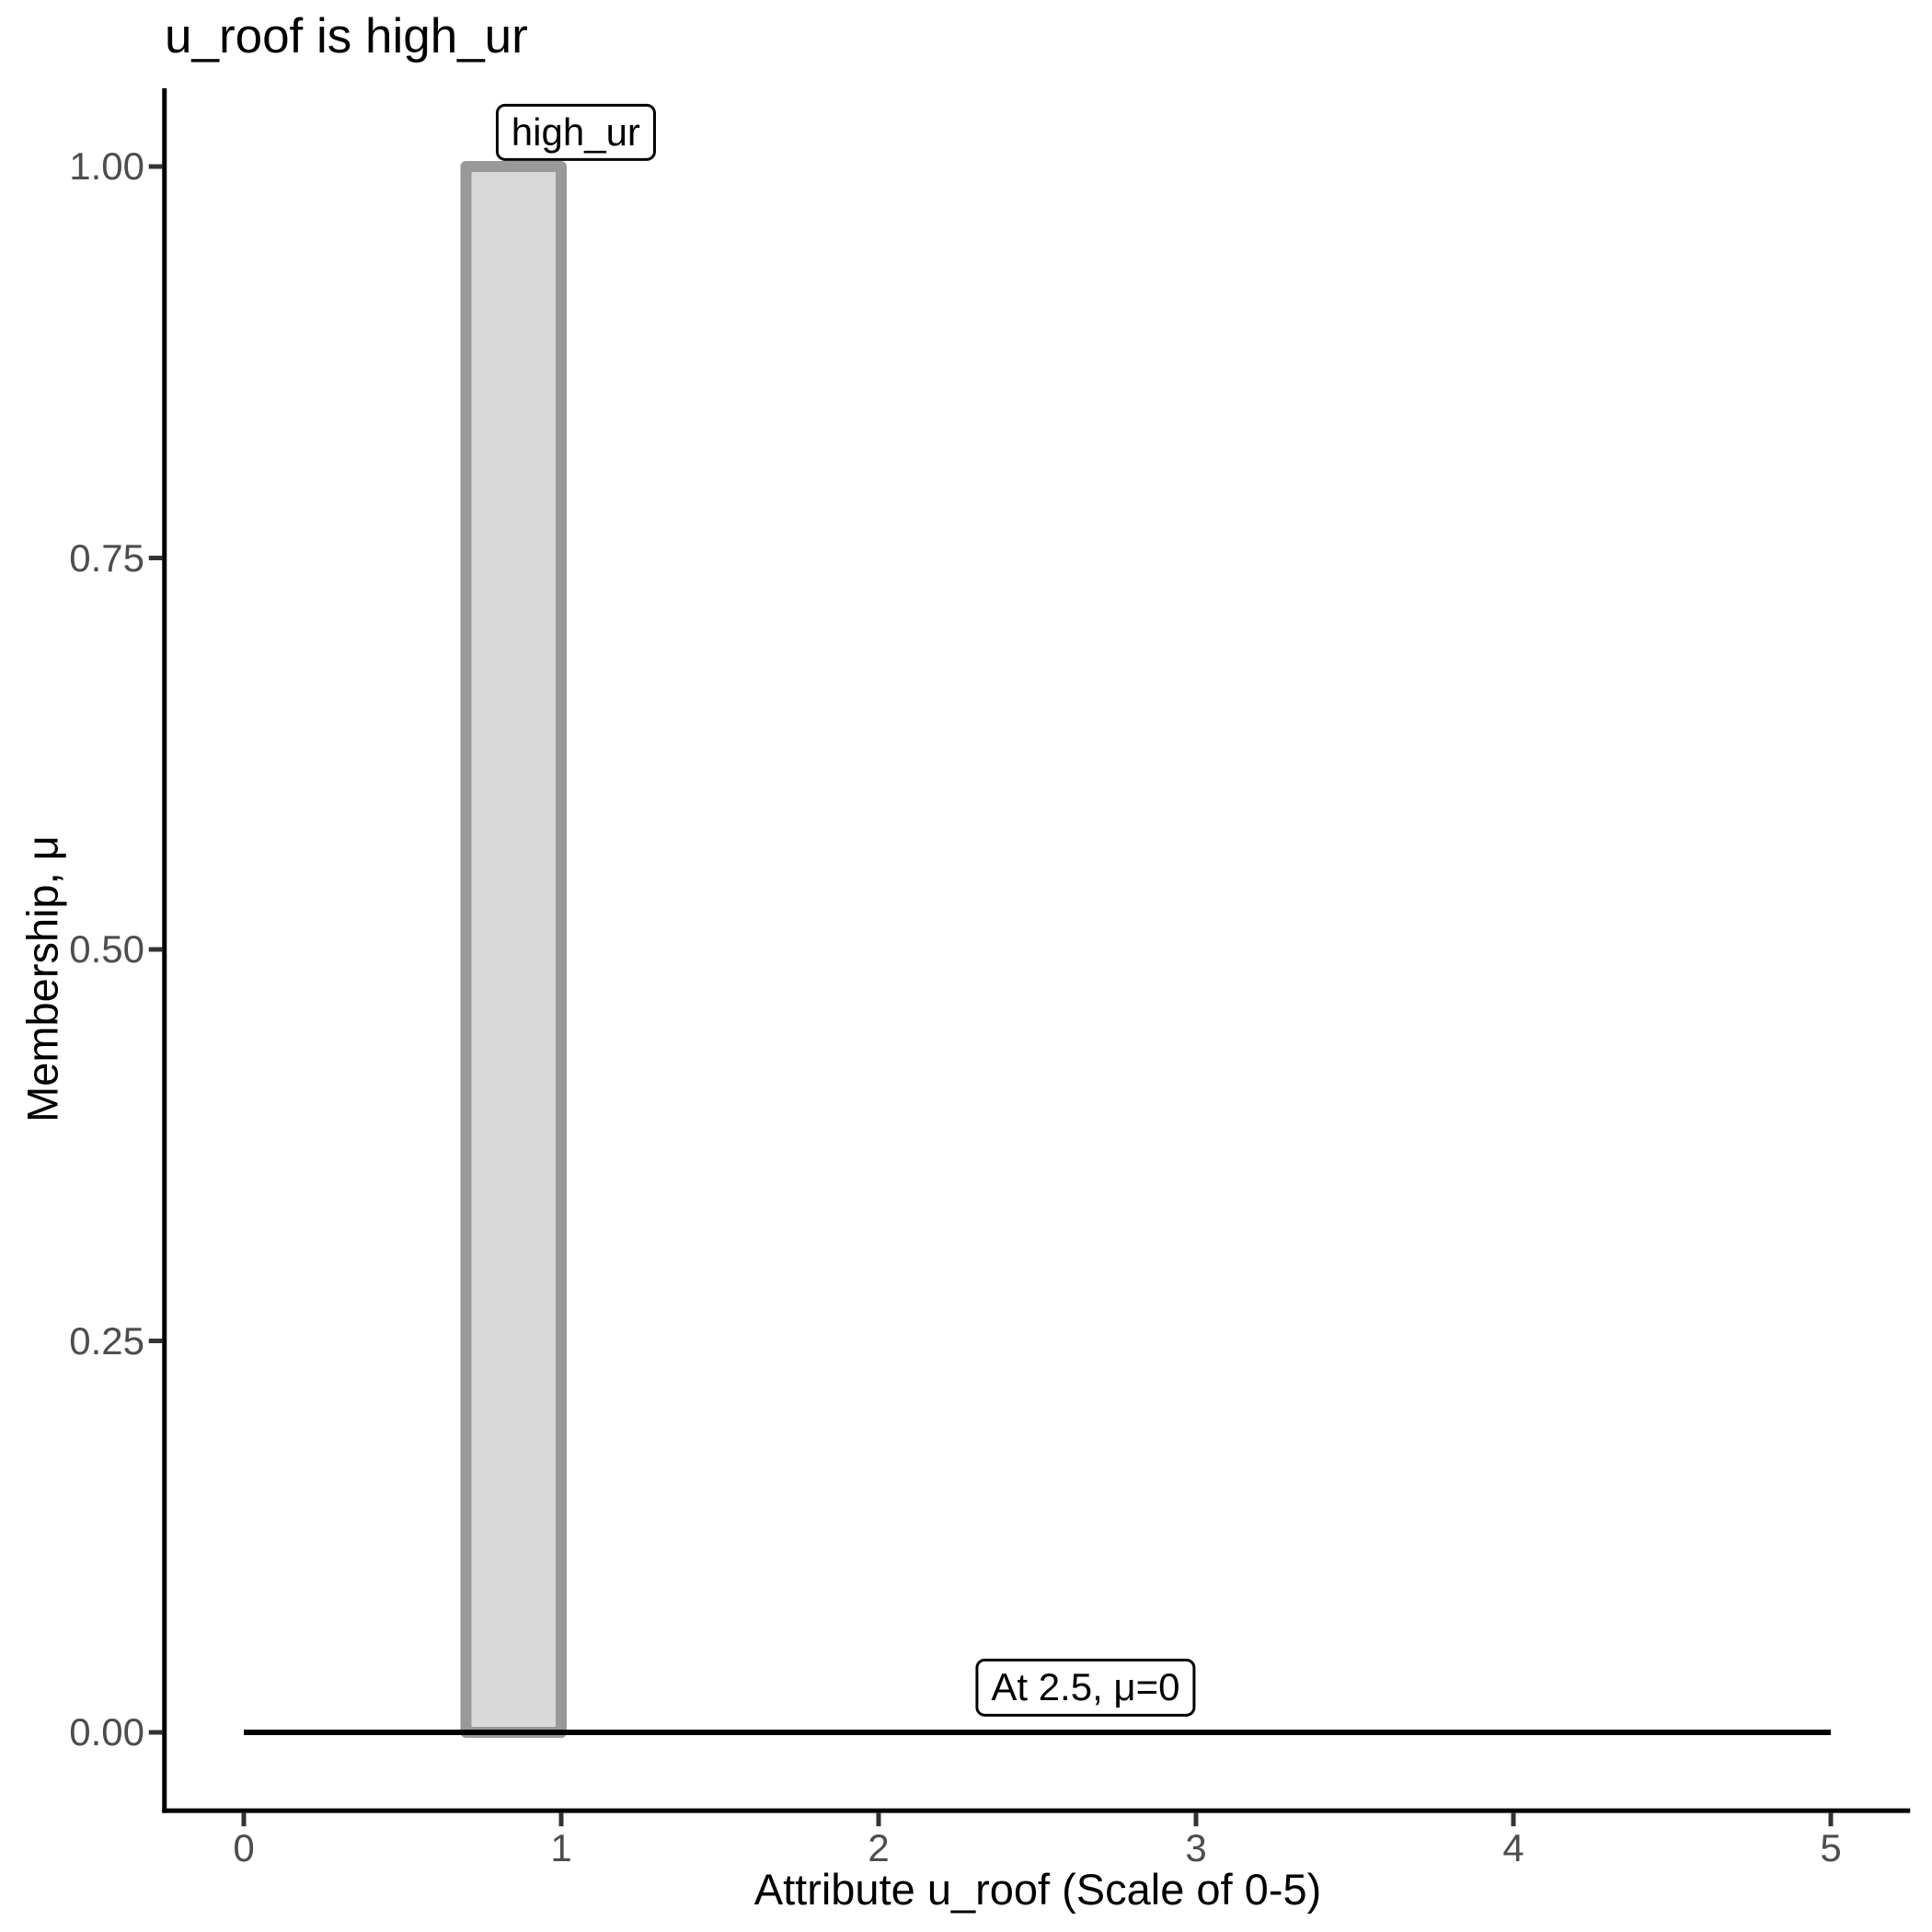  Describe the element at coordinates (1037, 1890) in the screenshot. I see `x-axis-title: Attribute u_roof (Scale of 0-5)` at that location.